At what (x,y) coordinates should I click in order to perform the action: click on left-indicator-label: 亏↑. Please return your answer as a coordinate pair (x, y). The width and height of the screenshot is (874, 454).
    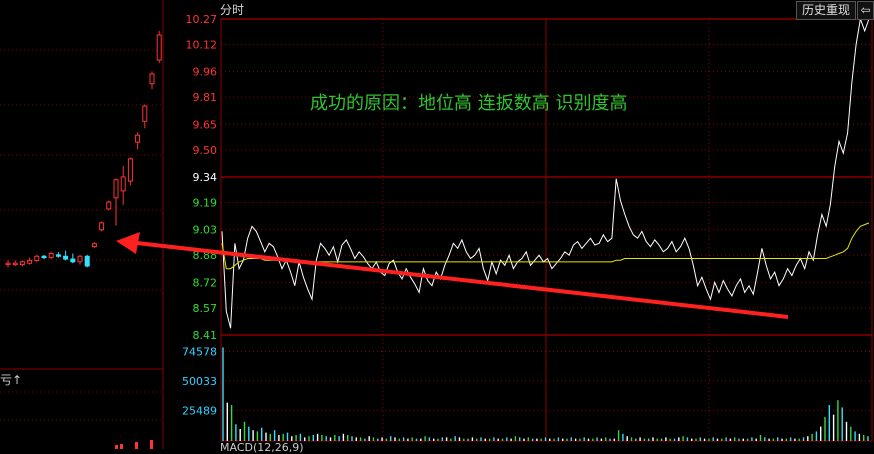
    Looking at the image, I should click on (11, 380).